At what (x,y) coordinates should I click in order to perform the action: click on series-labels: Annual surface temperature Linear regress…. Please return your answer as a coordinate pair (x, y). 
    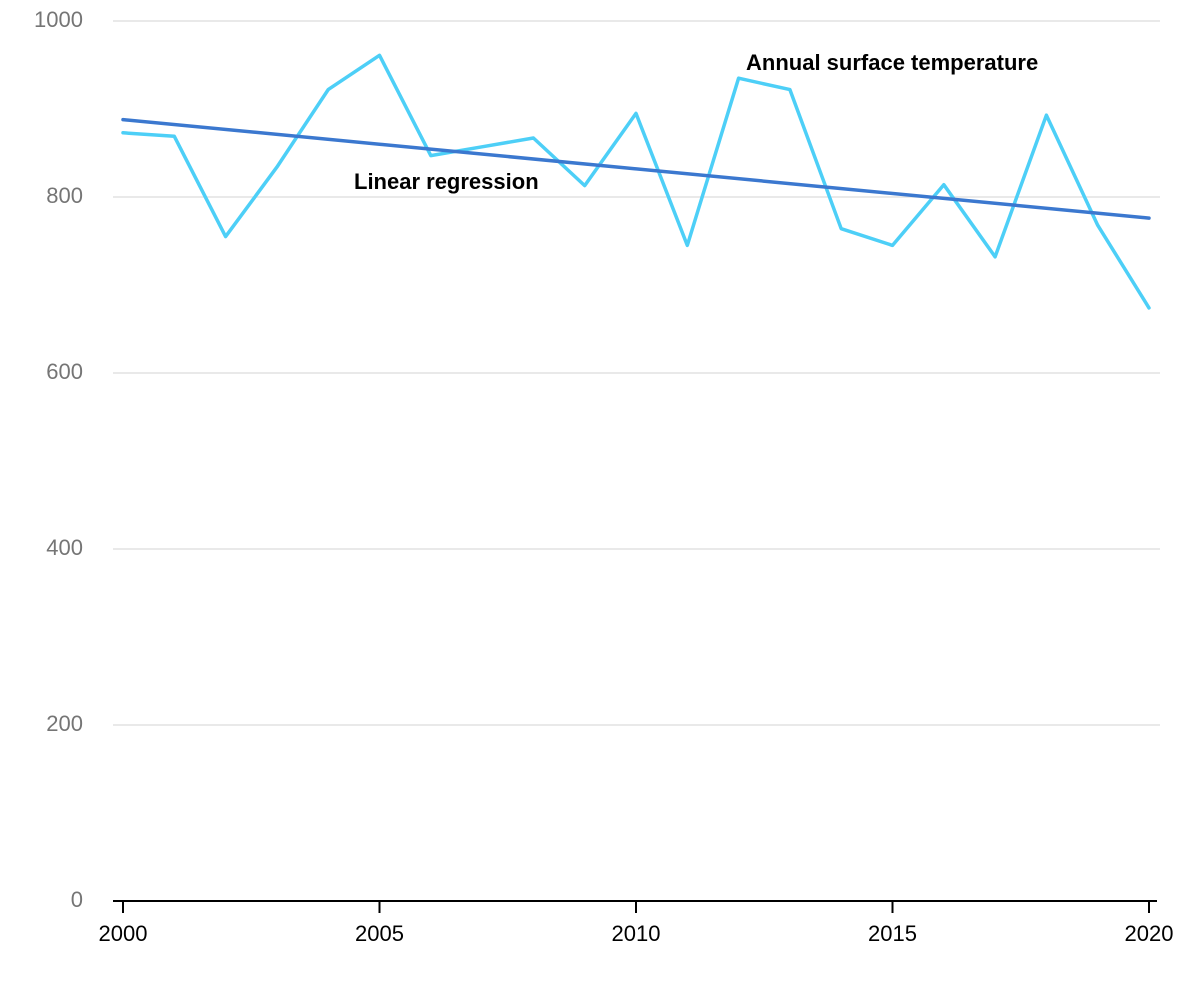
    Looking at the image, I should click on (696, 122).